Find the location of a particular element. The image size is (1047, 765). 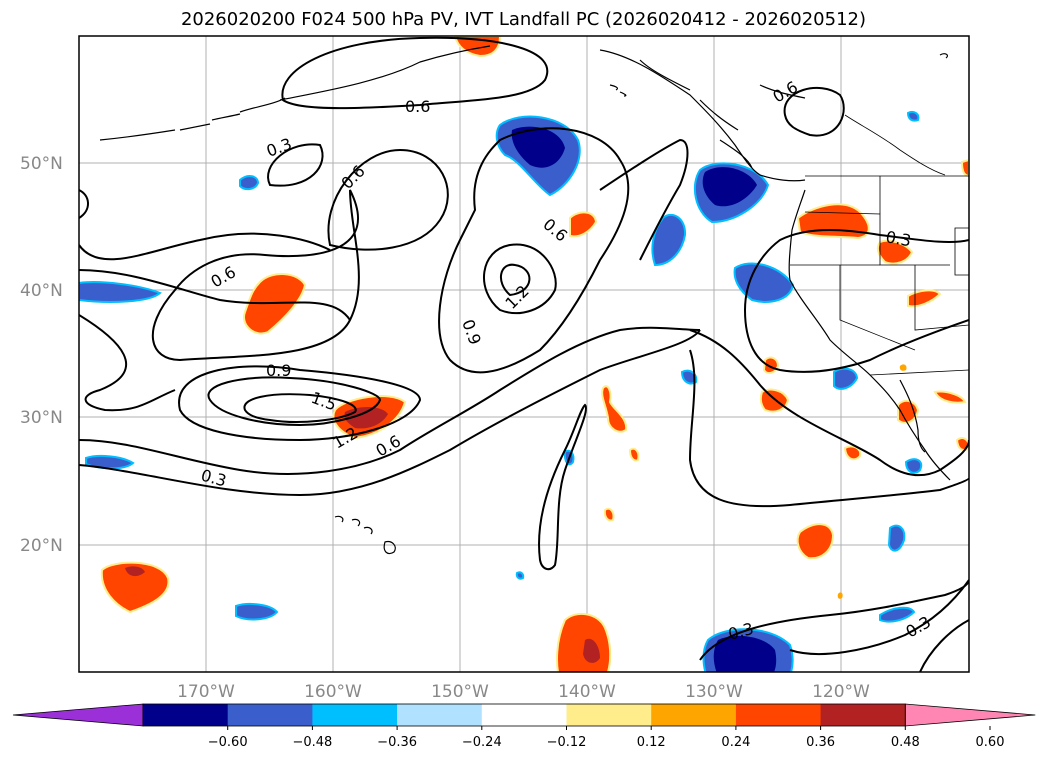

lon-tick-label: 130°W is located at coordinates (714, 692).